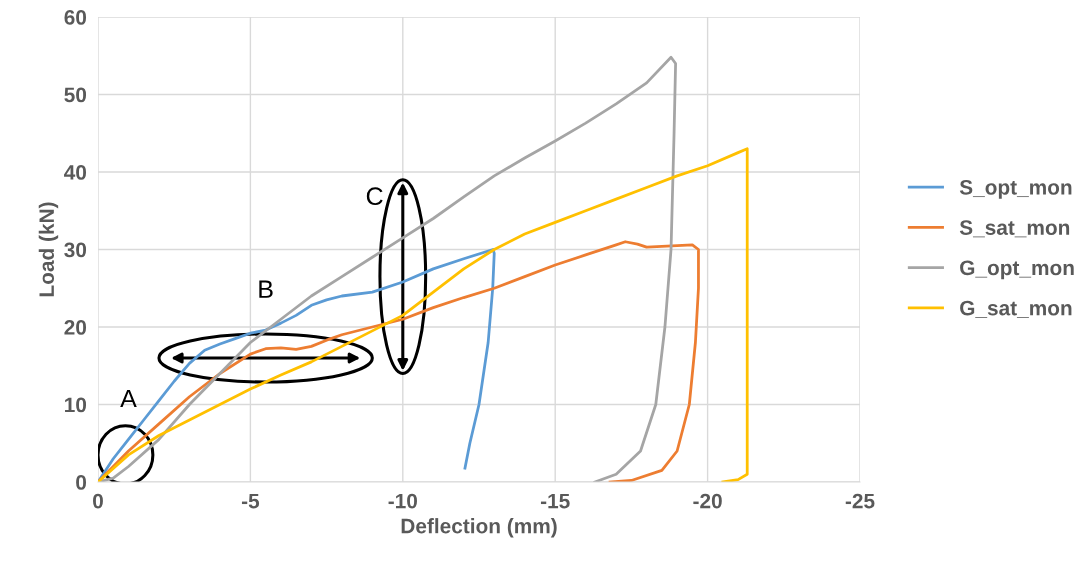  I want to click on annotation: A, so click(128, 398).